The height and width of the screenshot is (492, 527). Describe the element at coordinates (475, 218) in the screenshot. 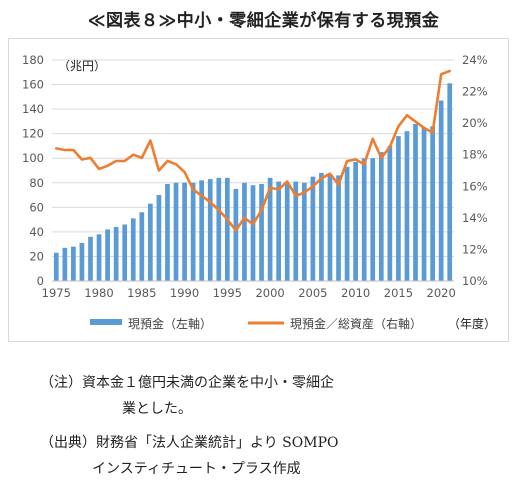

I see `y-right-tick-label: 14%` at that location.